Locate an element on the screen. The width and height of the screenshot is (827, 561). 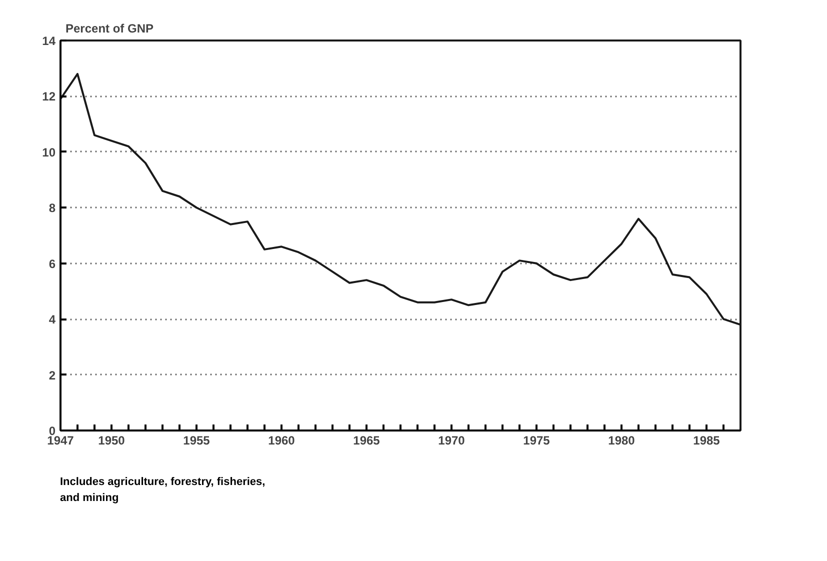
x-tick-label: 1960 is located at coordinates (282, 441).